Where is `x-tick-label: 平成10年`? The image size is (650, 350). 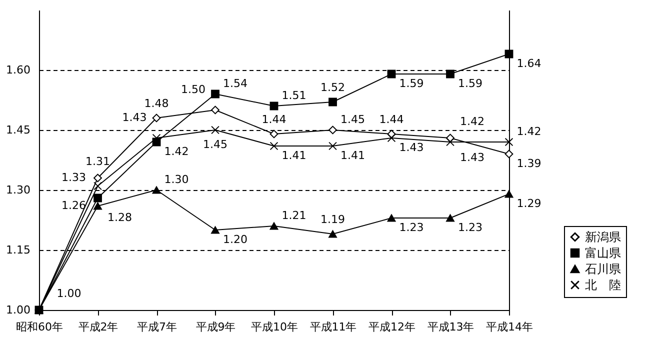
x-tick-label: 平成10年 is located at coordinates (274, 327).